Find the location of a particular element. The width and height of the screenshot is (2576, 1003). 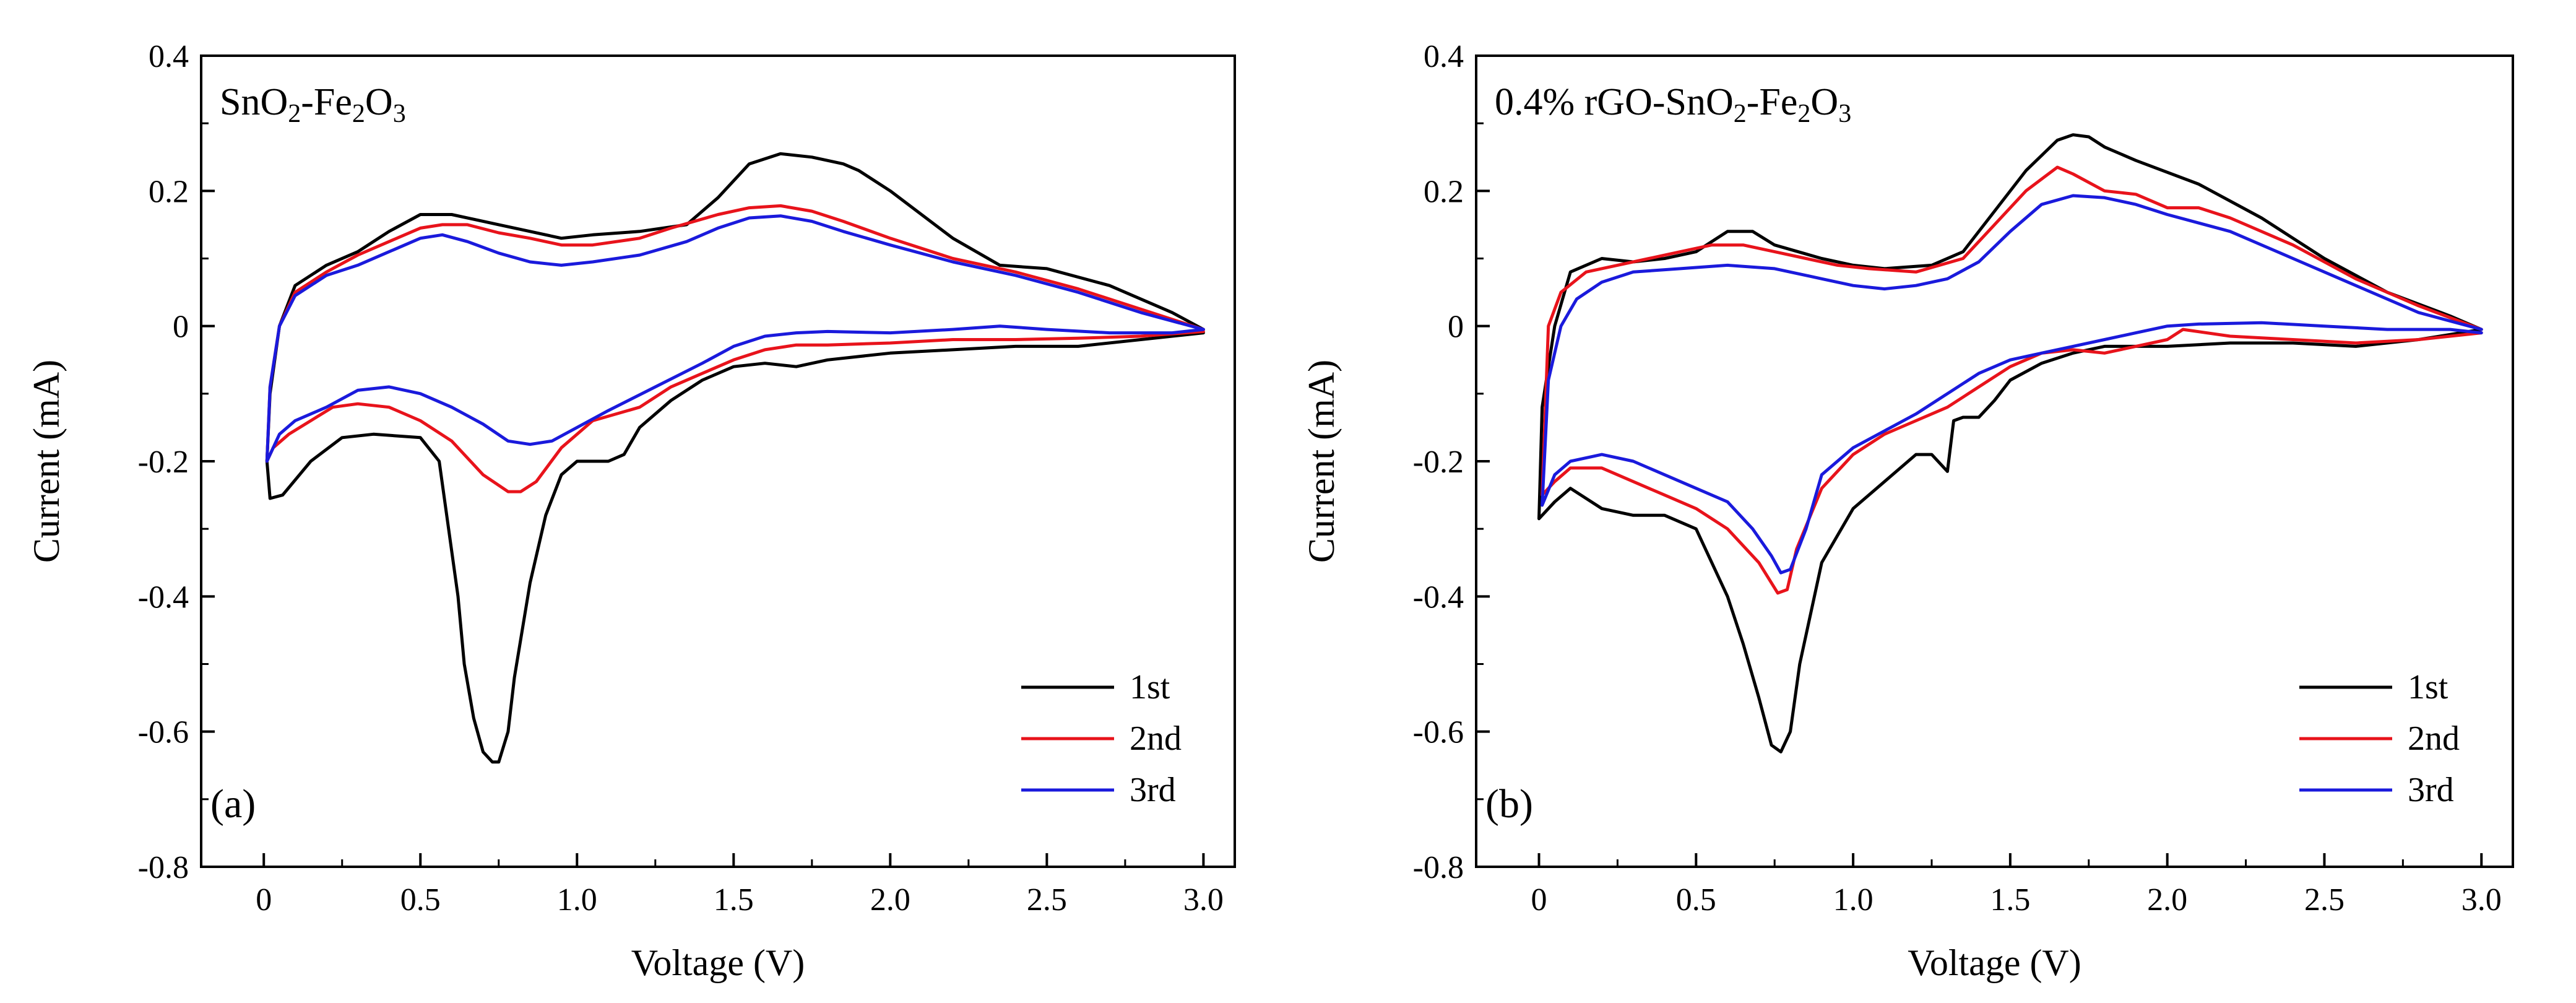

panel-label: (b) is located at coordinates (1509, 804).